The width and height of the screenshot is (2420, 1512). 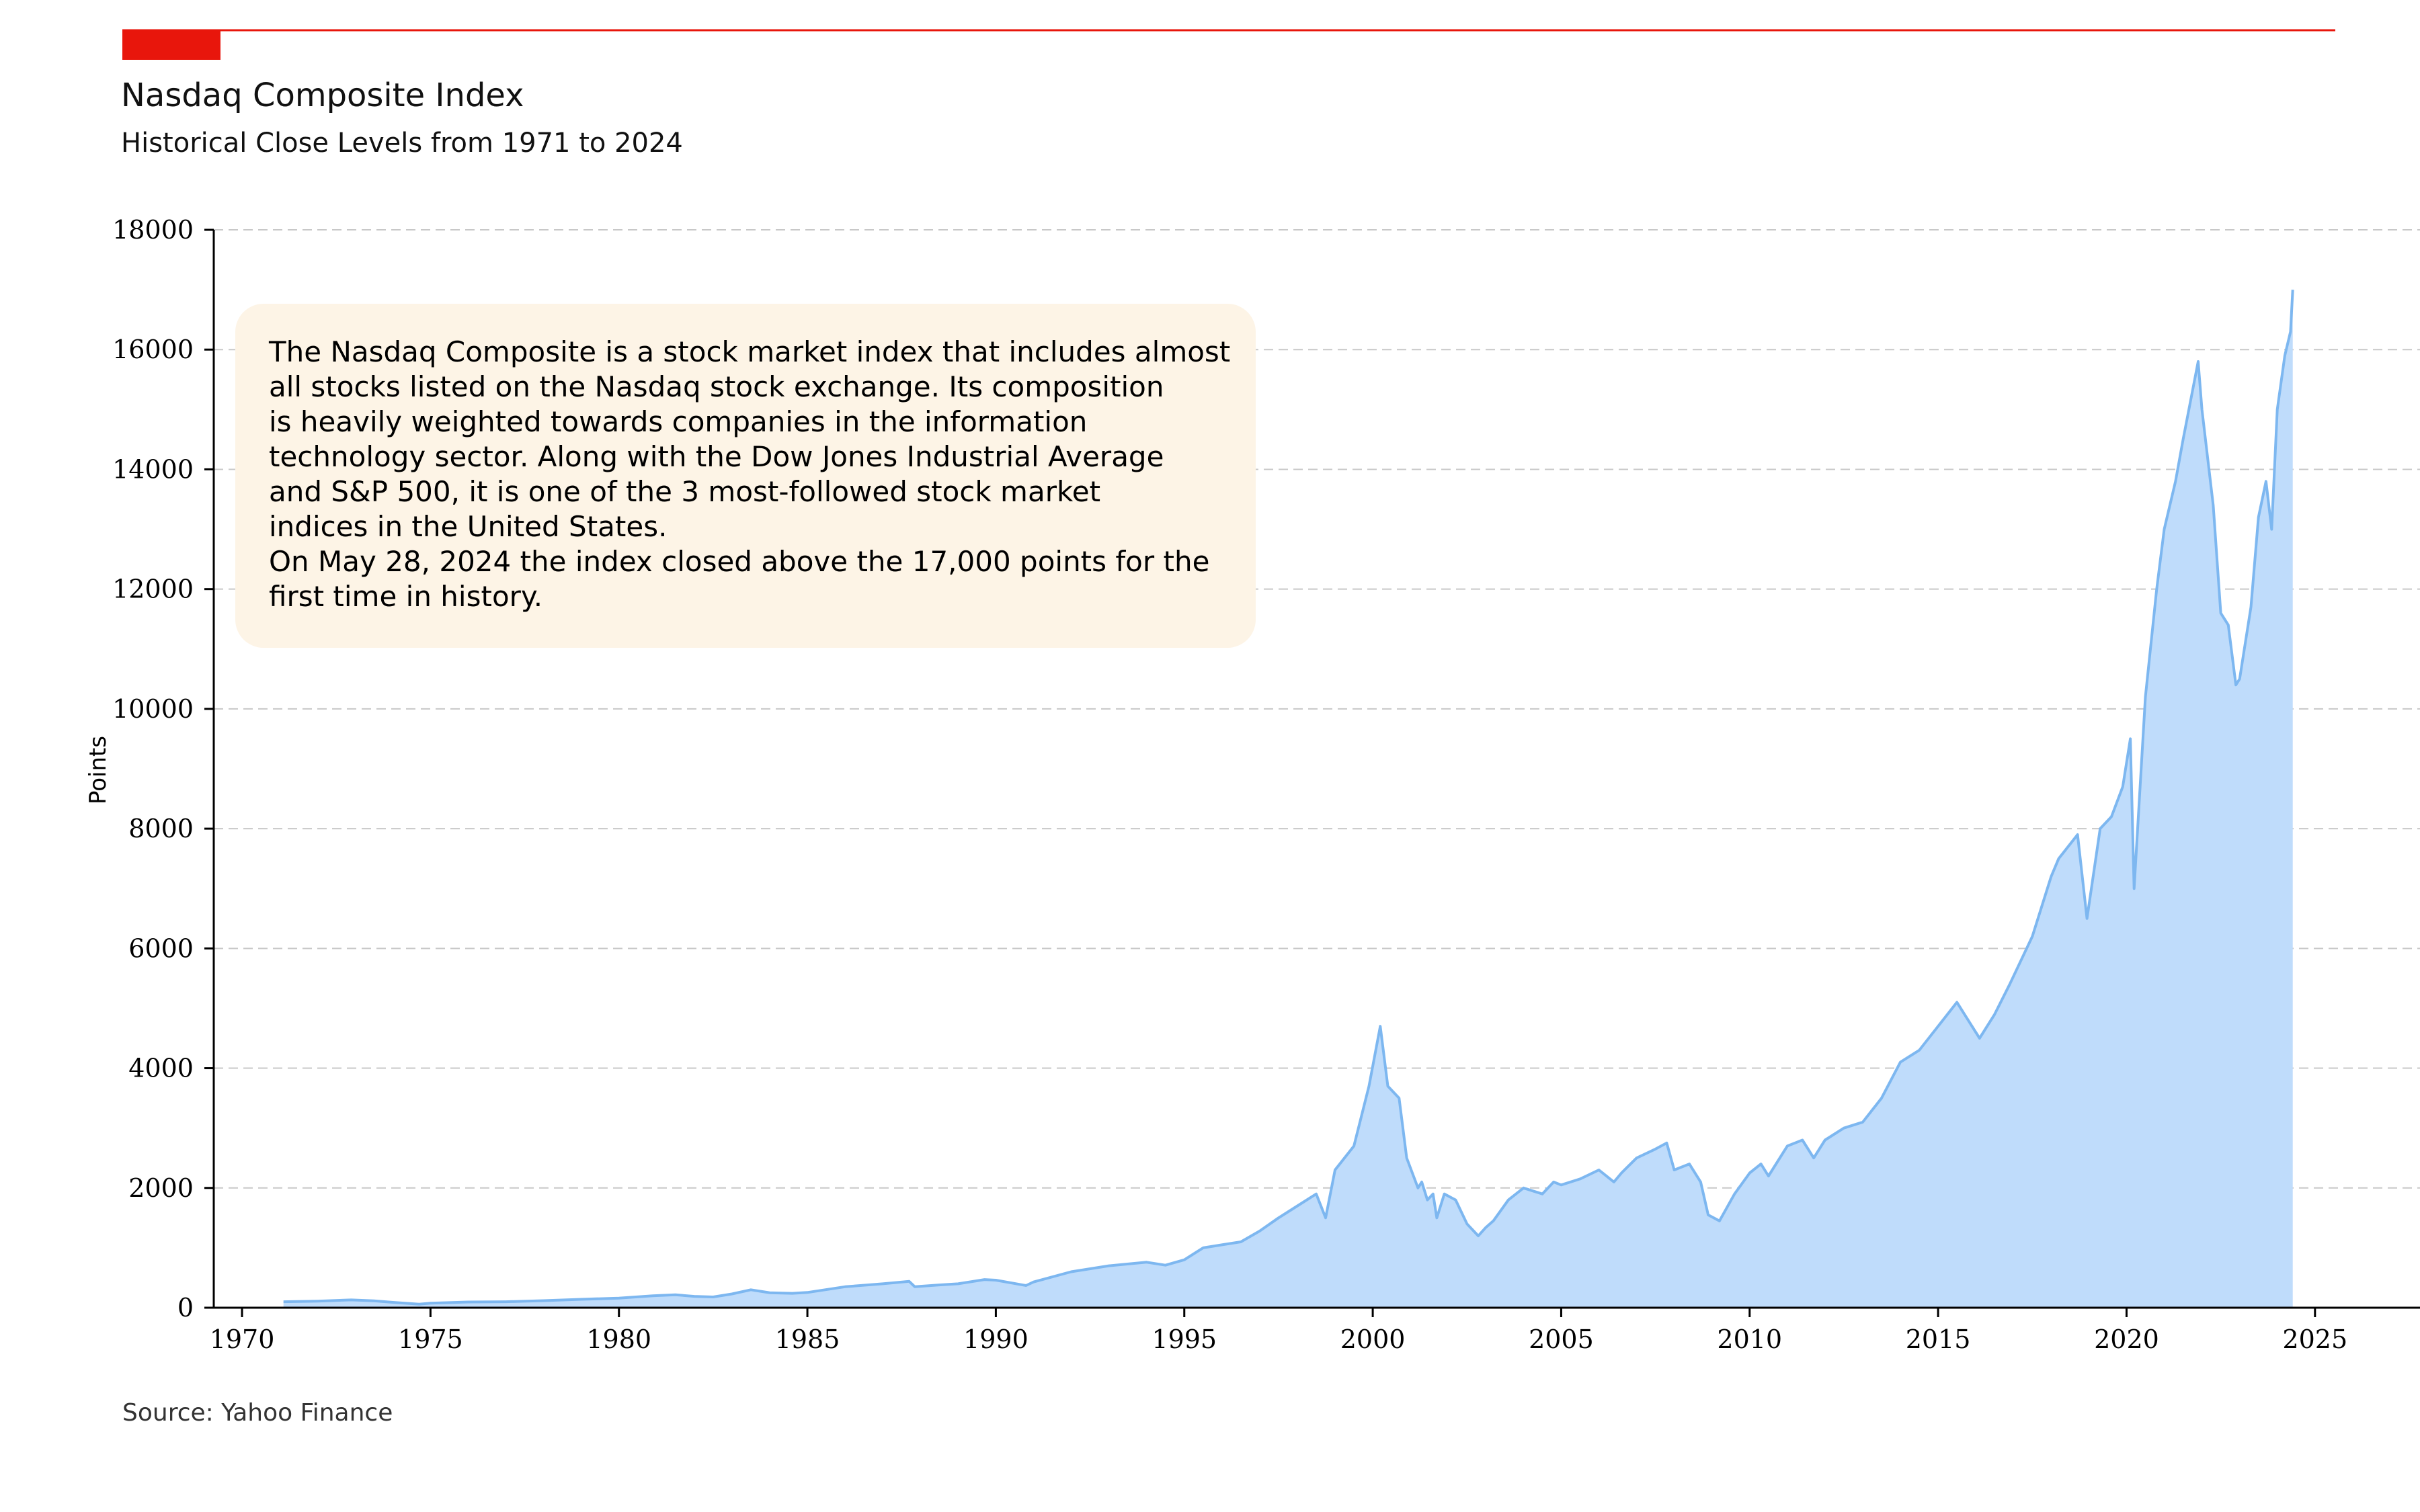 I want to click on y-tick-label: 0, so click(x=185, y=1307).